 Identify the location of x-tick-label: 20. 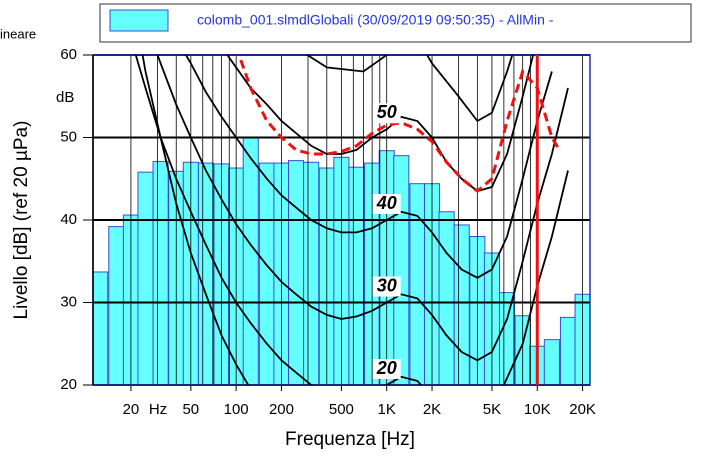
(131, 409).